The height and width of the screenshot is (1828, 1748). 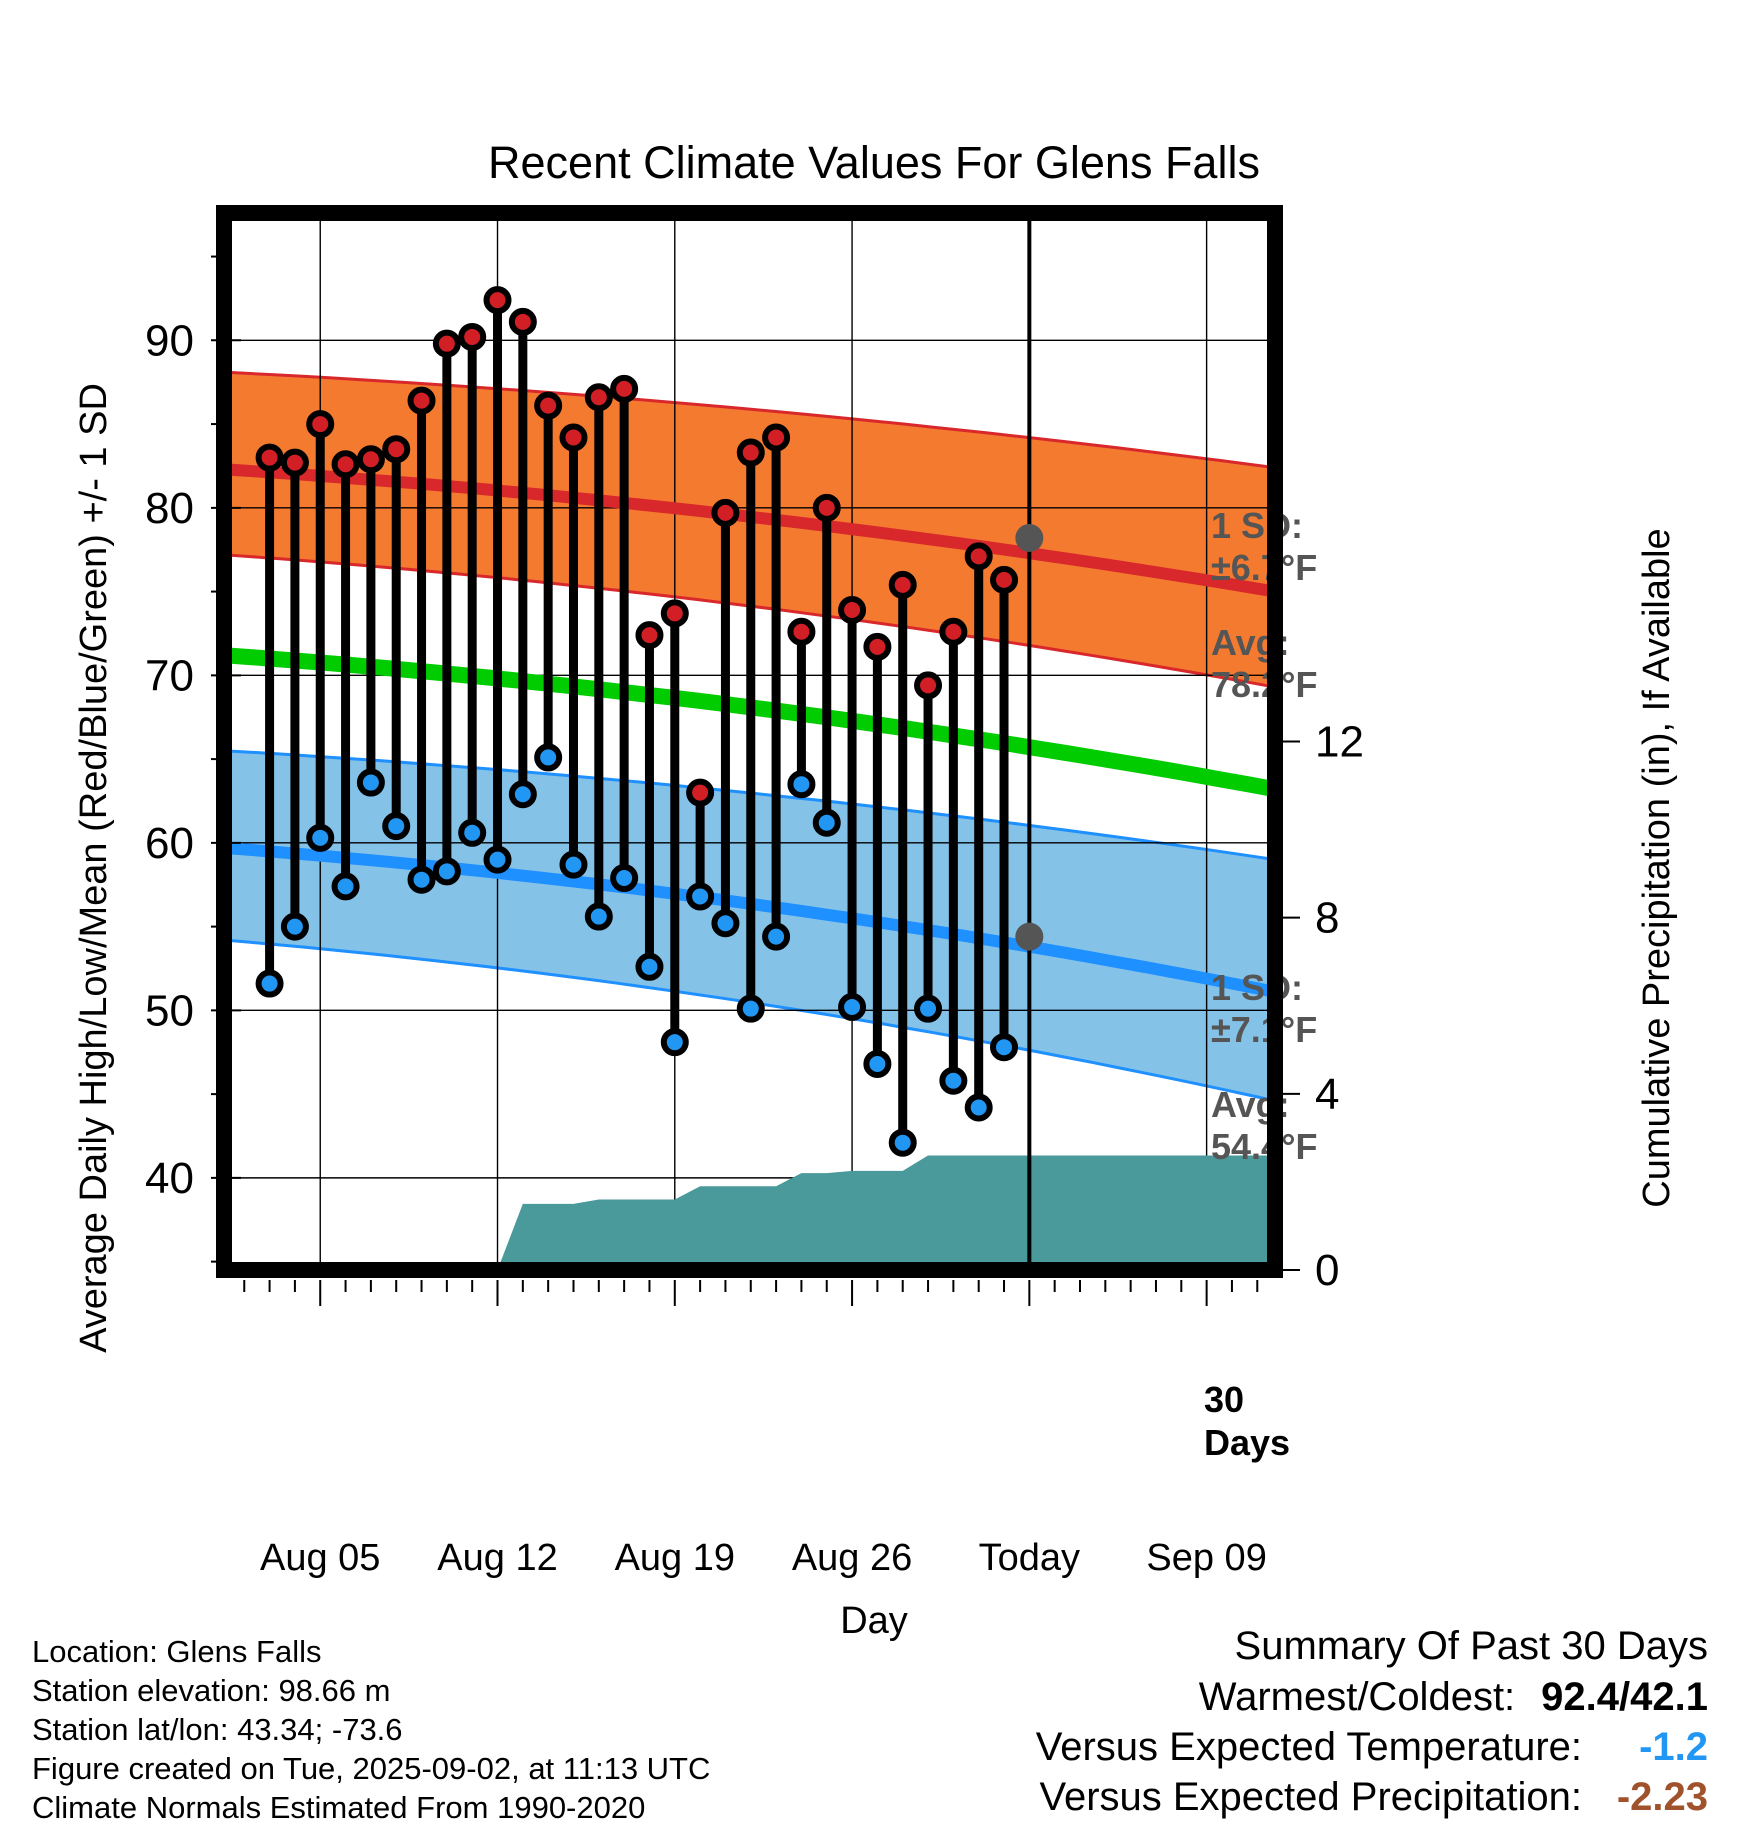 What do you see at coordinates (1247, 1442) in the screenshot?
I see `days-word-label: Days` at bounding box center [1247, 1442].